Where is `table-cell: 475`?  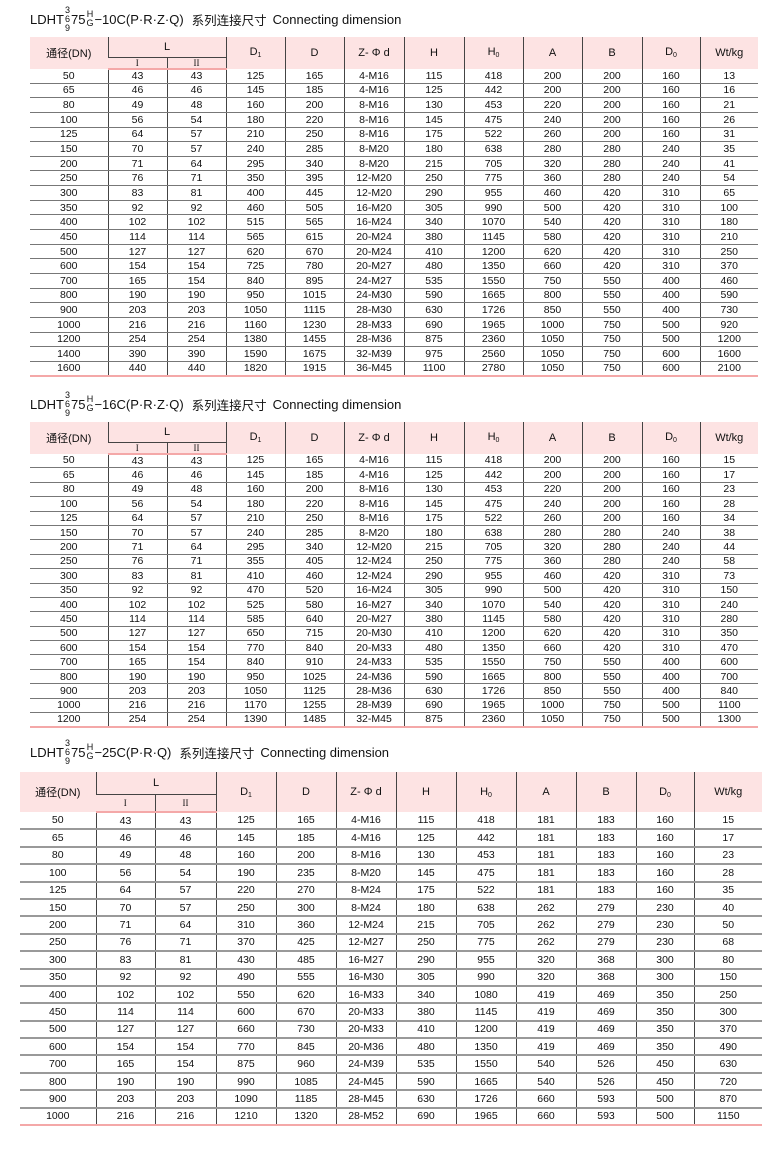
table-cell: 475 is located at coordinates (493, 120).